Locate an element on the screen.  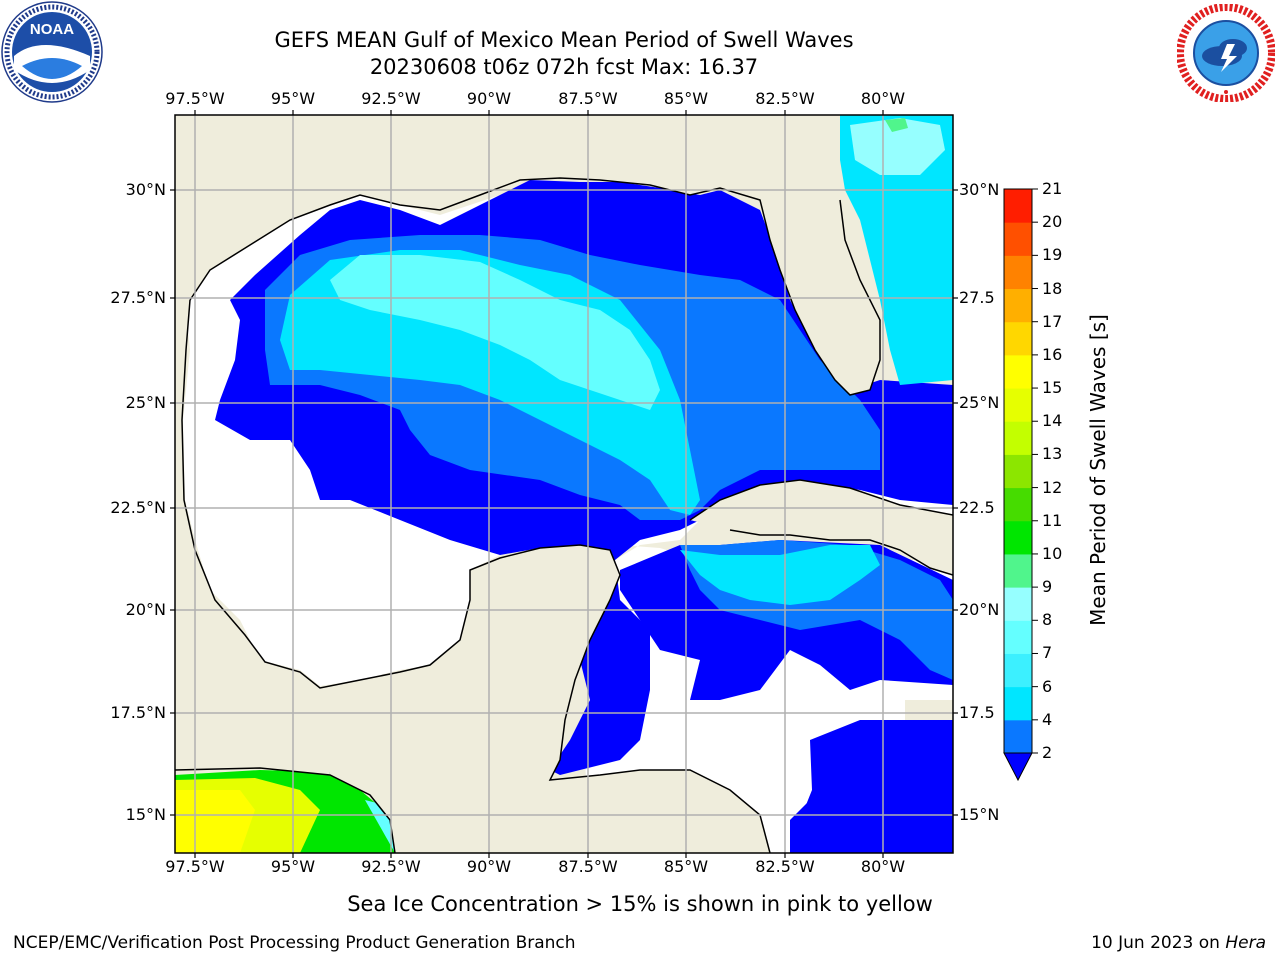
us-gulf-coast-land is located at coordinates (564, 207).